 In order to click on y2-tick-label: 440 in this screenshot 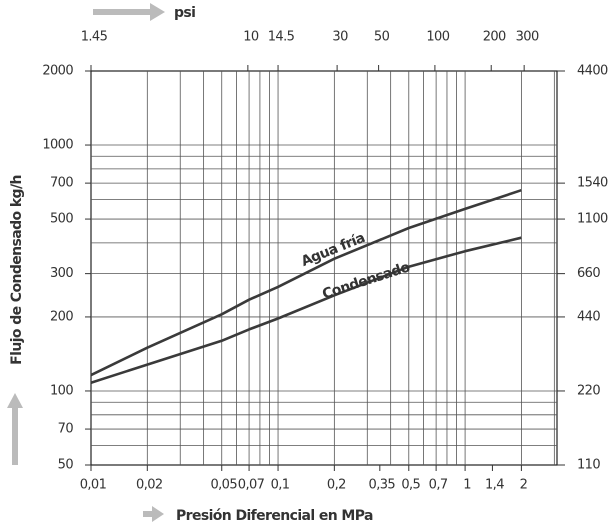, I will do `click(588, 316)`.